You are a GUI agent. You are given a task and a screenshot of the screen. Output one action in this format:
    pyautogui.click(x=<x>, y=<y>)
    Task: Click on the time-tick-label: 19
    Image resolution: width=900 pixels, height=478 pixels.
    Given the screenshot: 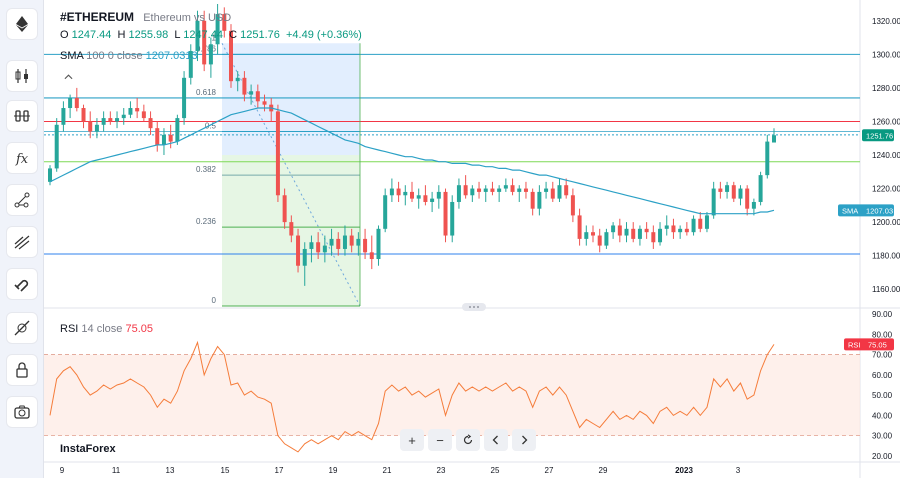 What is the action you would take?
    pyautogui.click(x=333, y=470)
    